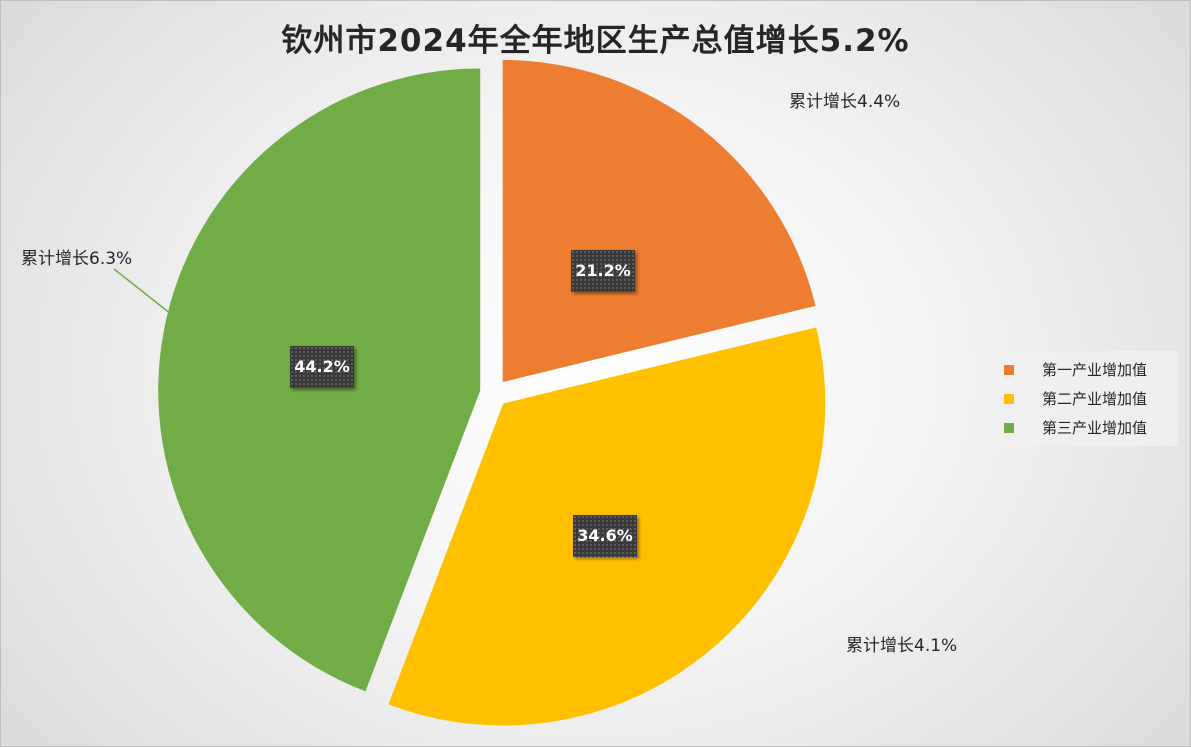  I want to click on legend-swatch-tertiary, so click(1009, 427).